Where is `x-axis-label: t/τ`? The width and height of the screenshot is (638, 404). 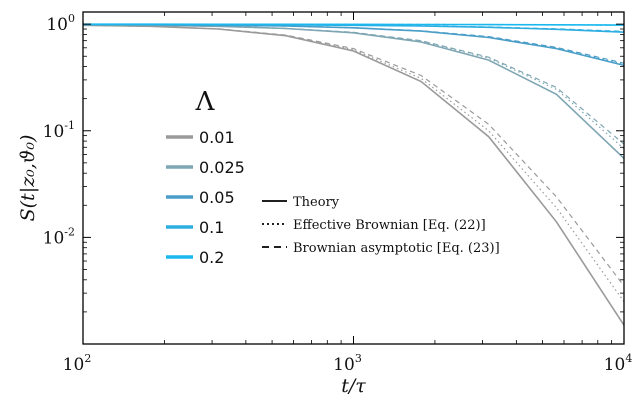
x-axis-label: t/τ is located at coordinates (353, 386).